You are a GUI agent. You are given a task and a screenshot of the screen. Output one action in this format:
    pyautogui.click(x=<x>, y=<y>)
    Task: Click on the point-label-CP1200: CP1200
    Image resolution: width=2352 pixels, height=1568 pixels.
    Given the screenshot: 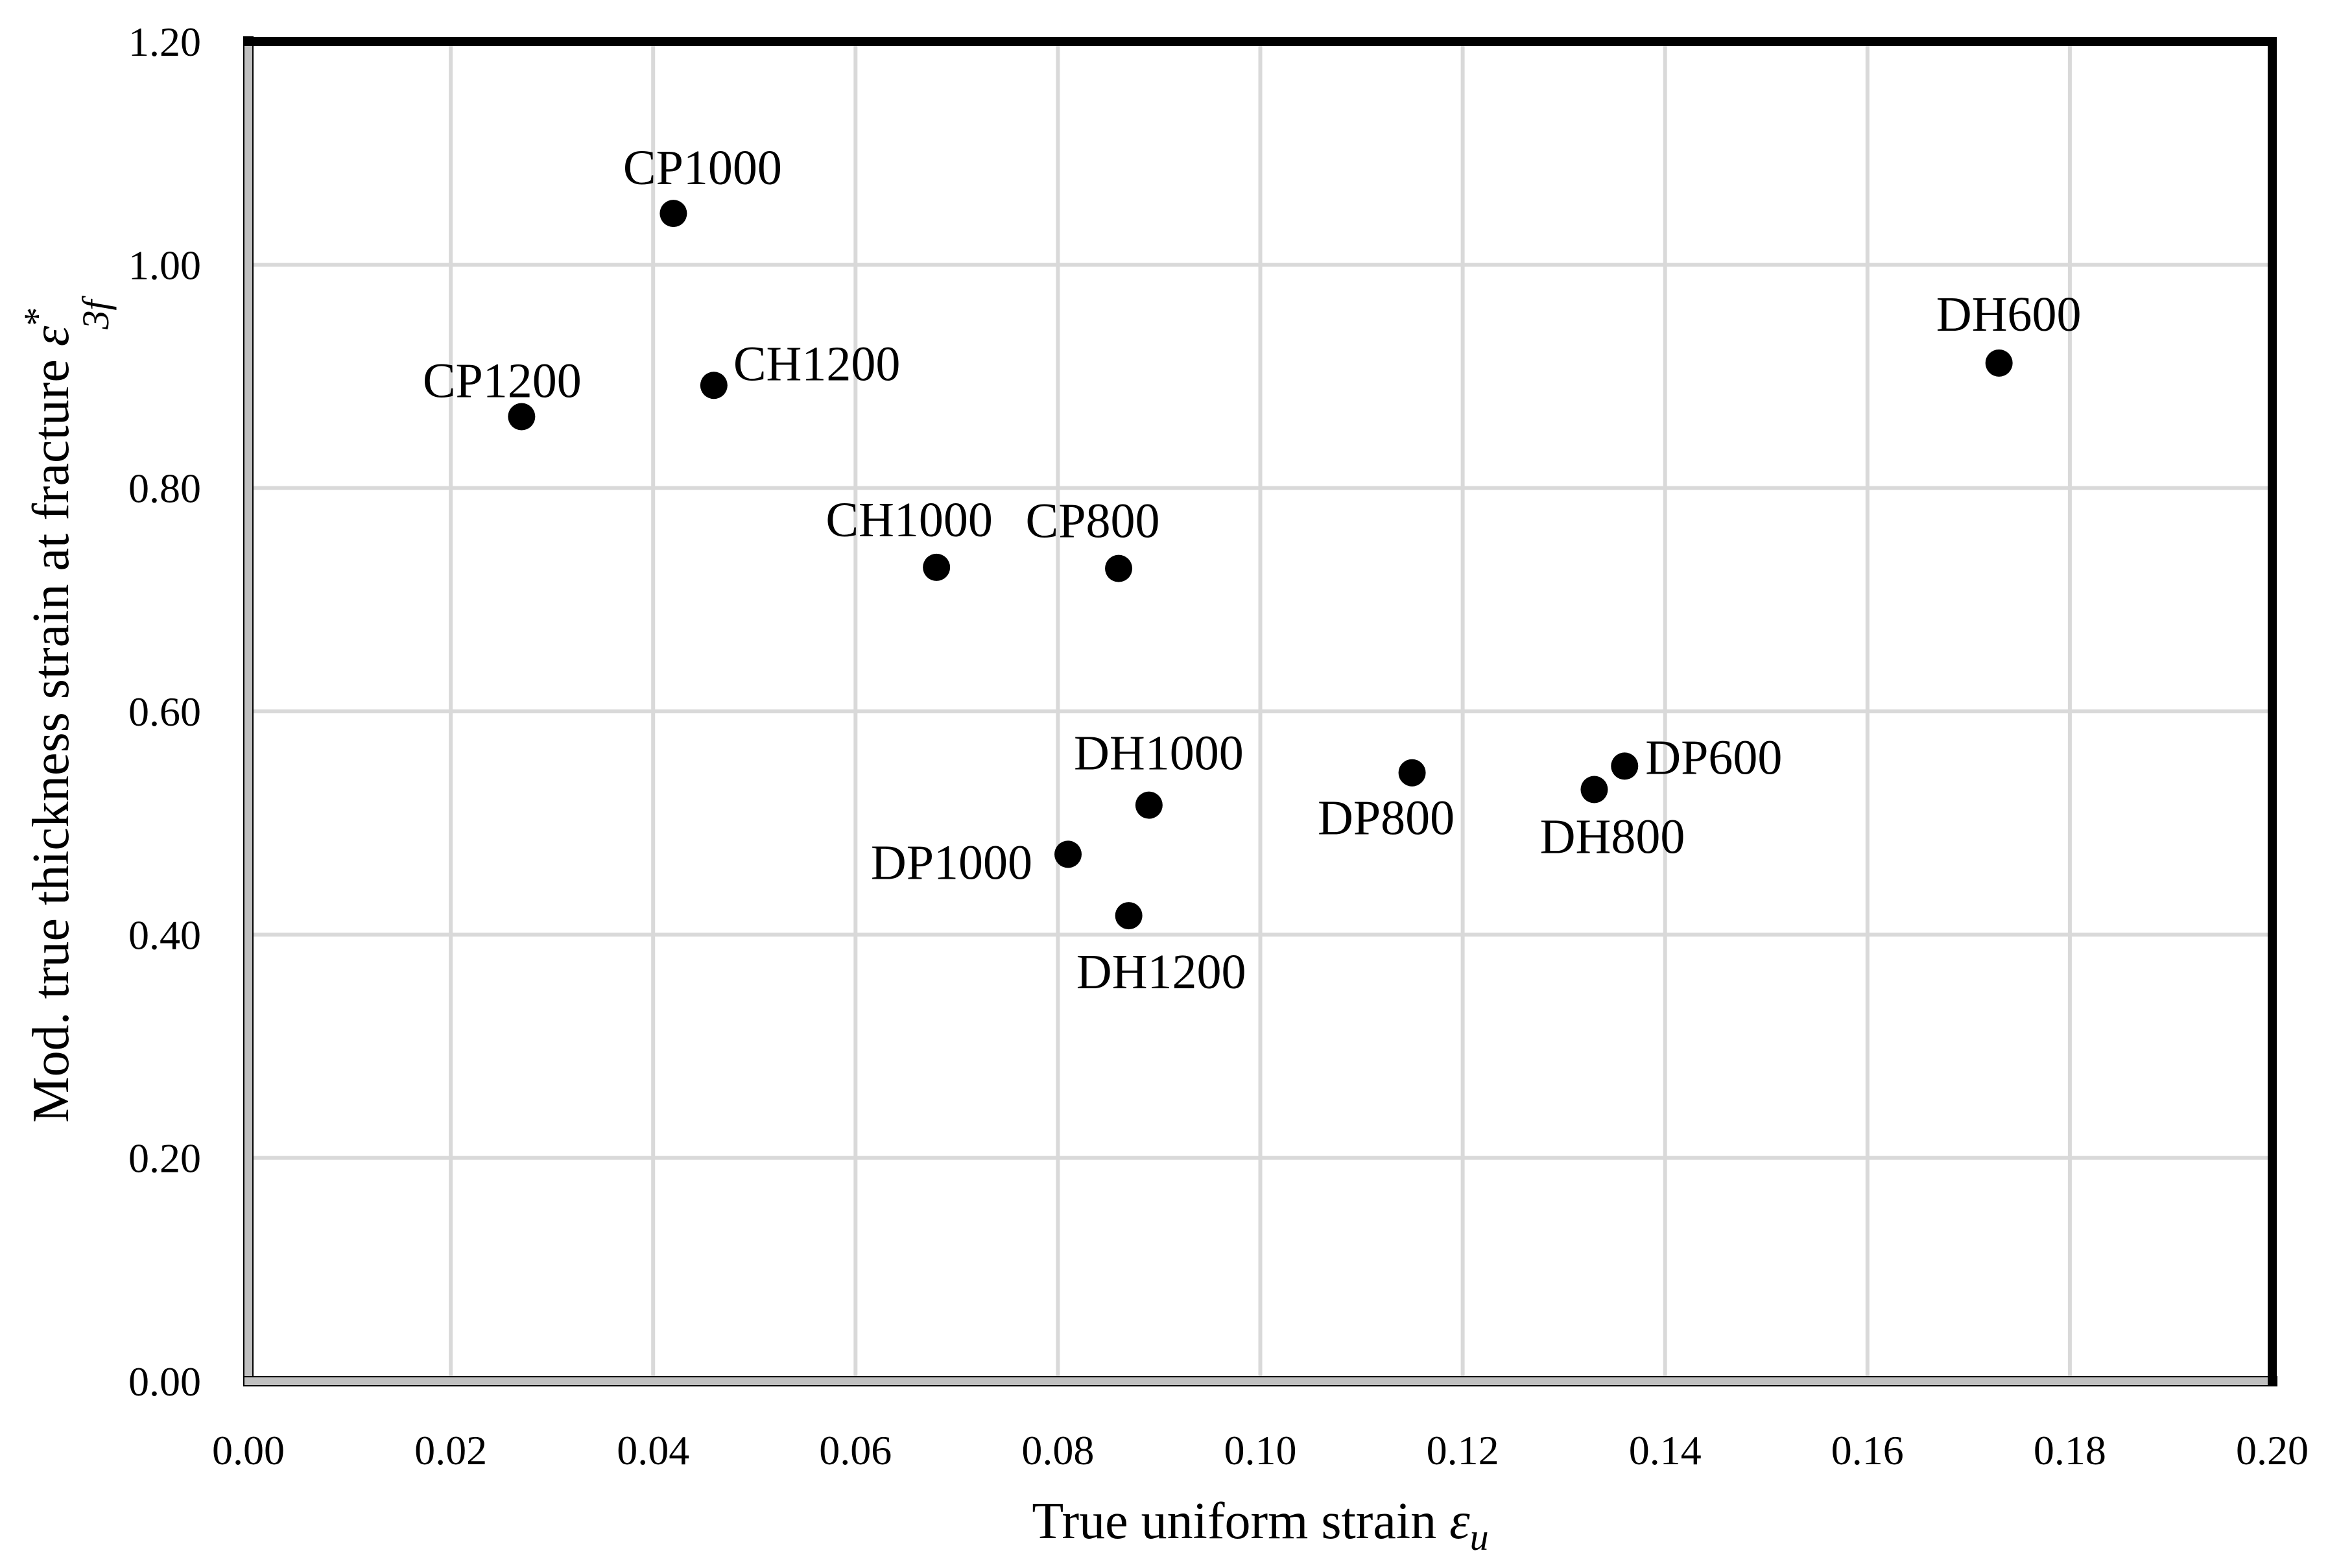 What is the action you would take?
    pyautogui.click(x=502, y=380)
    